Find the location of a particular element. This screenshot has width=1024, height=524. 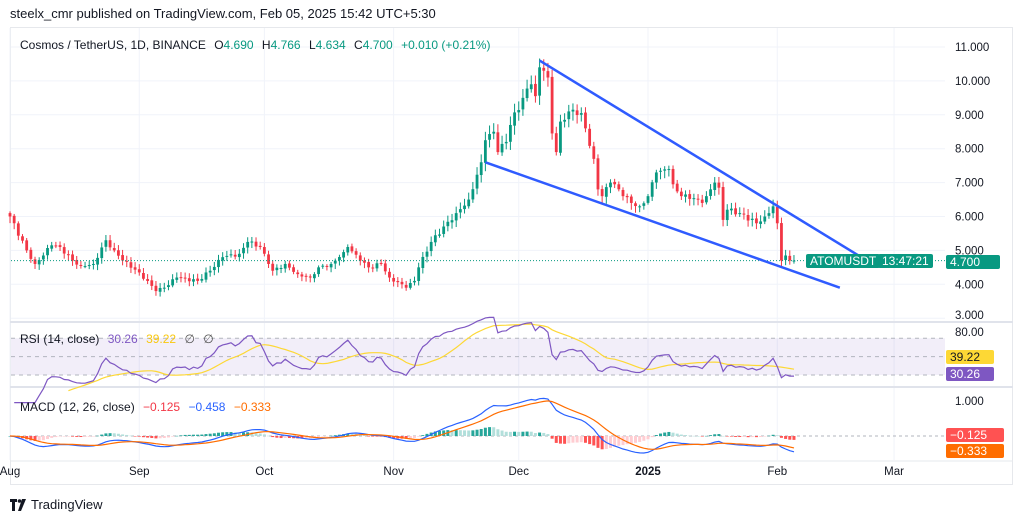

macd-line is located at coordinates (402, 425).